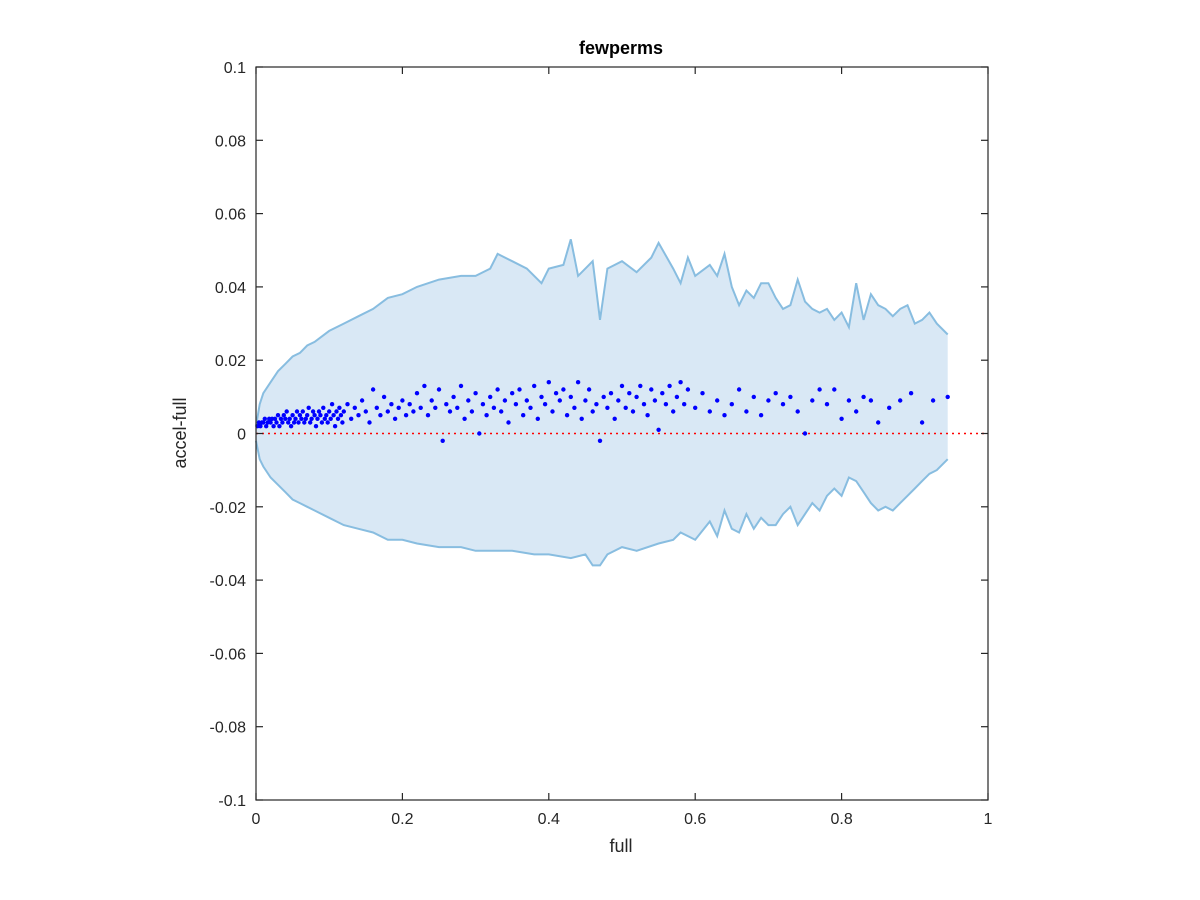 This screenshot has width=1200, height=900. I want to click on band-upper-line, so click(602, 333).